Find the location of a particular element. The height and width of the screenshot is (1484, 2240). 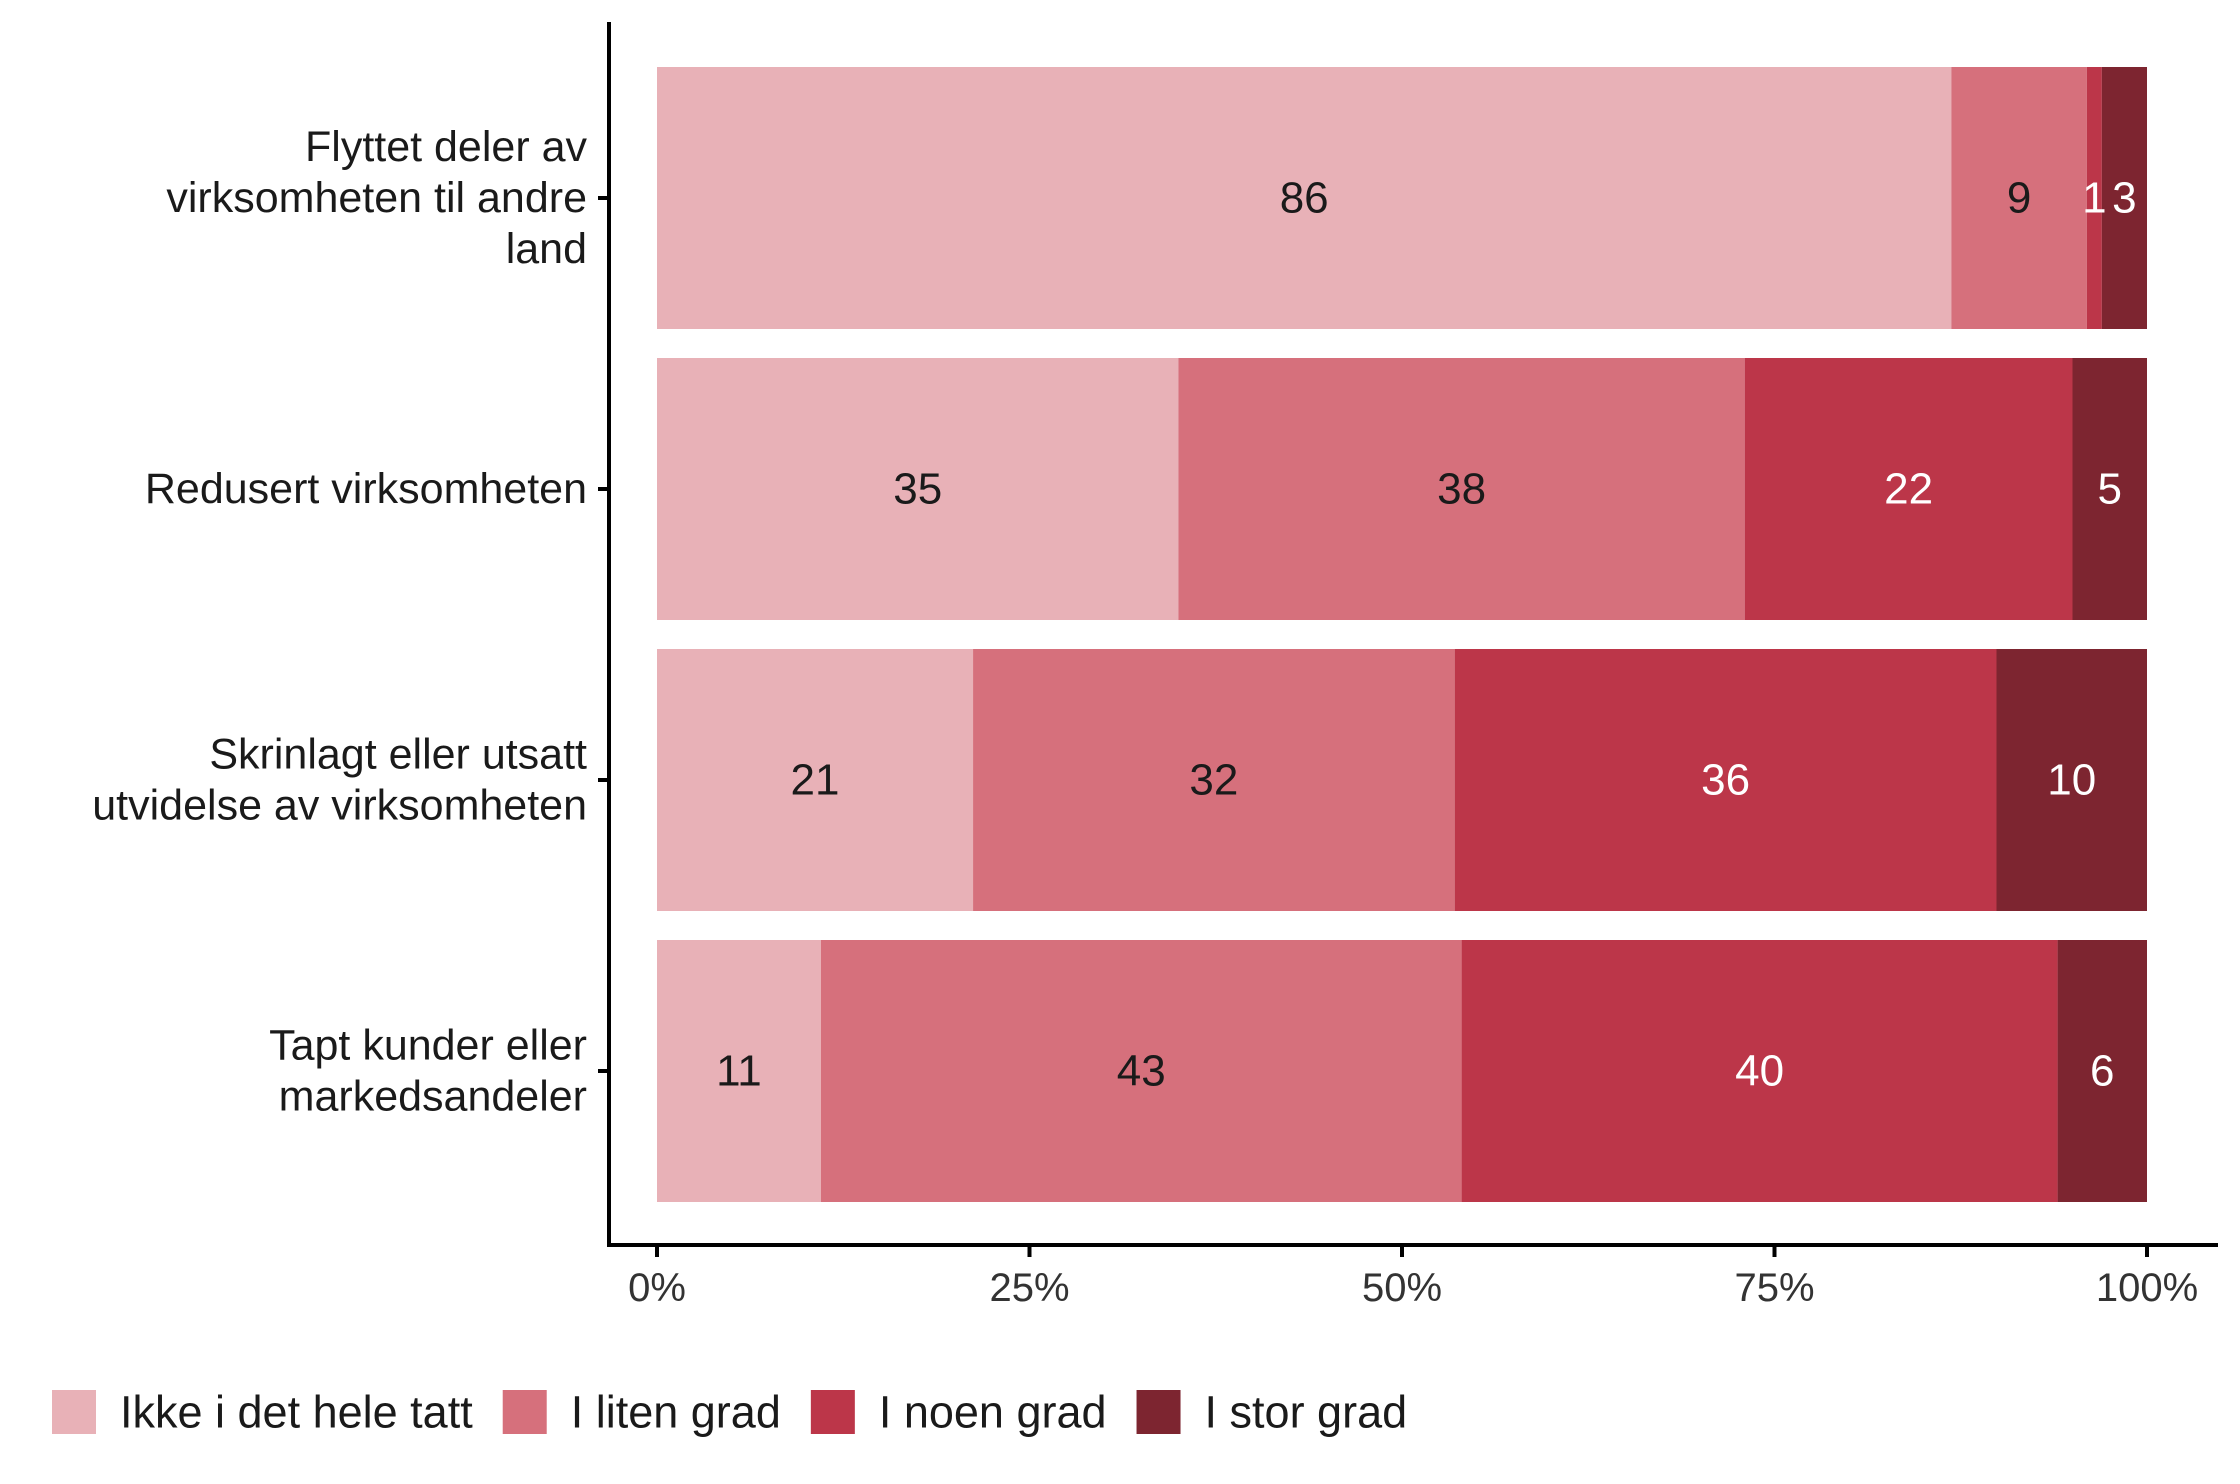

data-label: 43 is located at coordinates (1141, 1071).